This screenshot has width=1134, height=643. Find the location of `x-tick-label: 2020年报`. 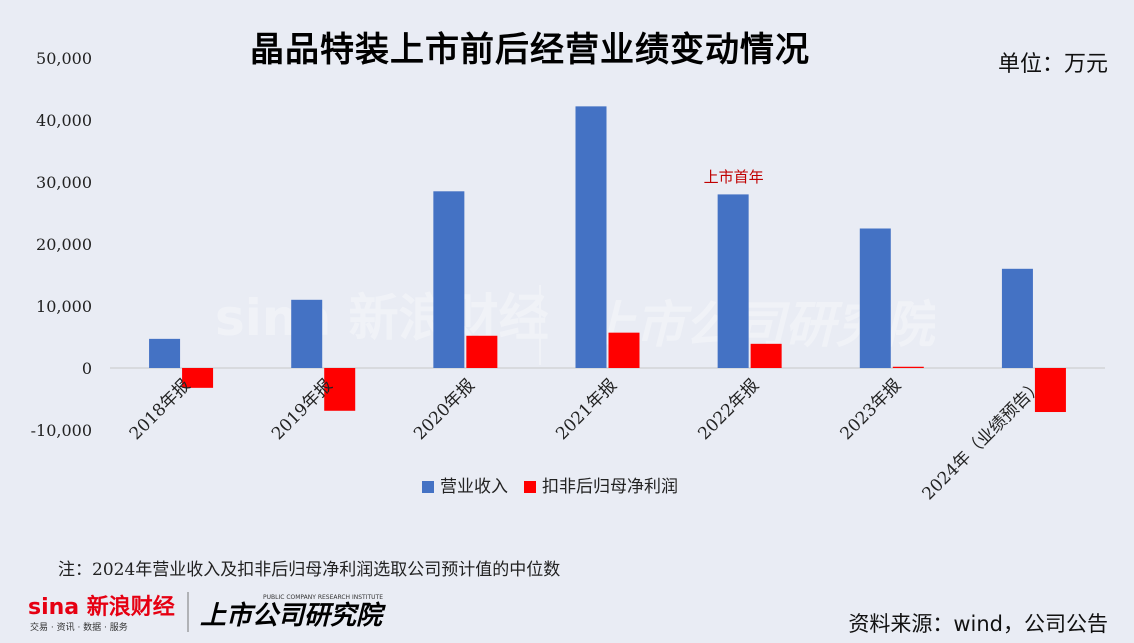

x-tick-label: 2020年报 is located at coordinates (444, 409).